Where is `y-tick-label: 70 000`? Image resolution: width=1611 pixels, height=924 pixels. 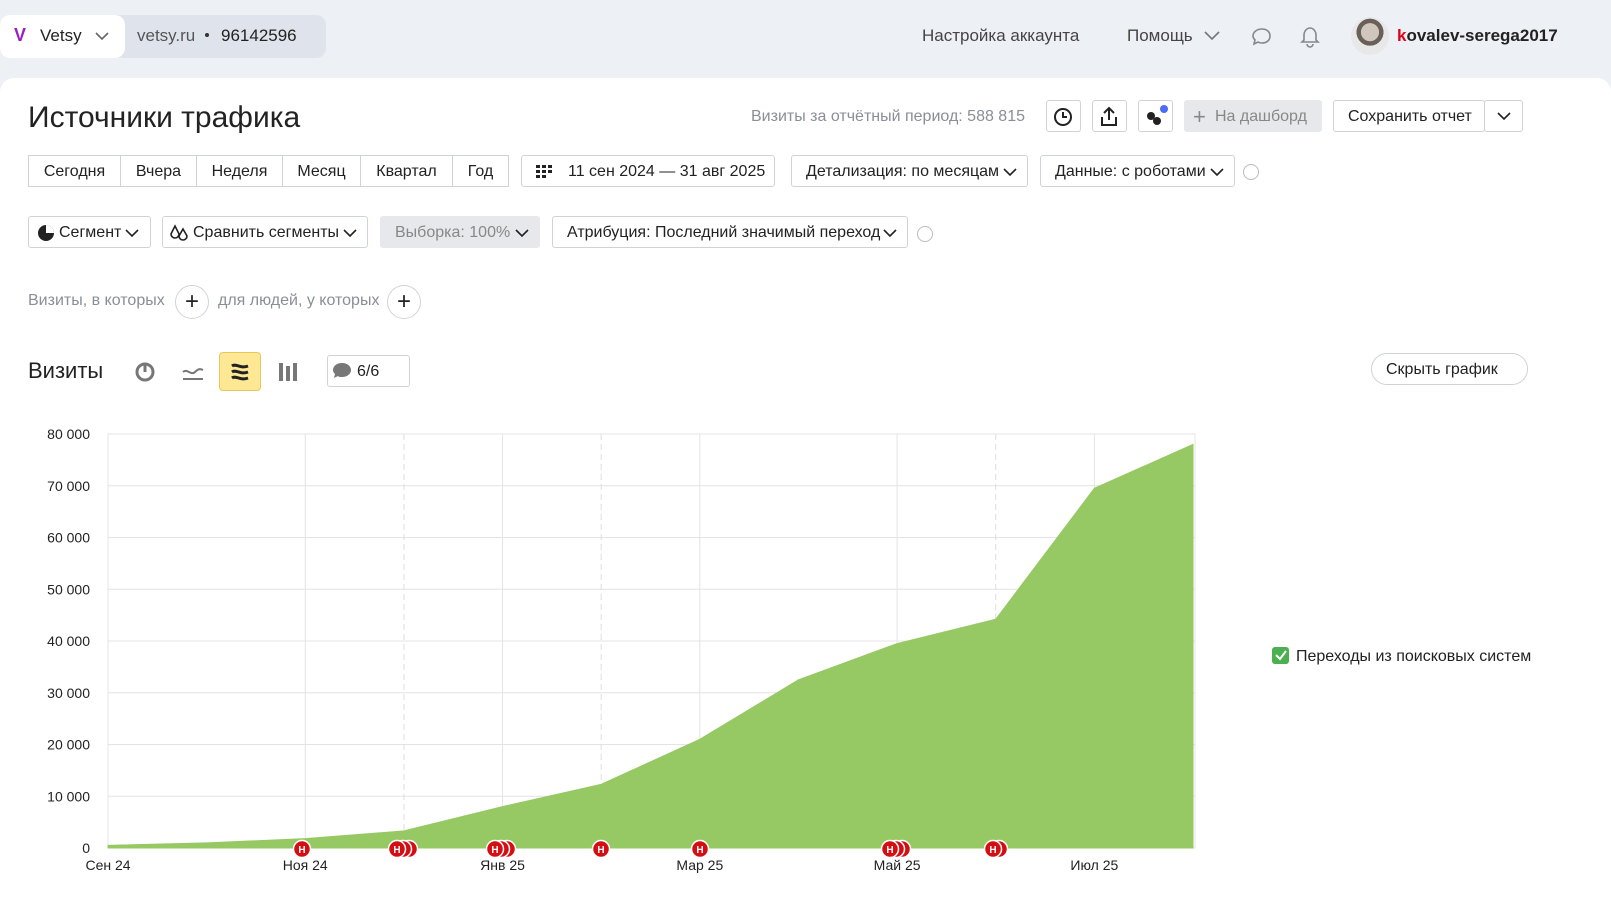
y-tick-label: 70 000 is located at coordinates (68, 486).